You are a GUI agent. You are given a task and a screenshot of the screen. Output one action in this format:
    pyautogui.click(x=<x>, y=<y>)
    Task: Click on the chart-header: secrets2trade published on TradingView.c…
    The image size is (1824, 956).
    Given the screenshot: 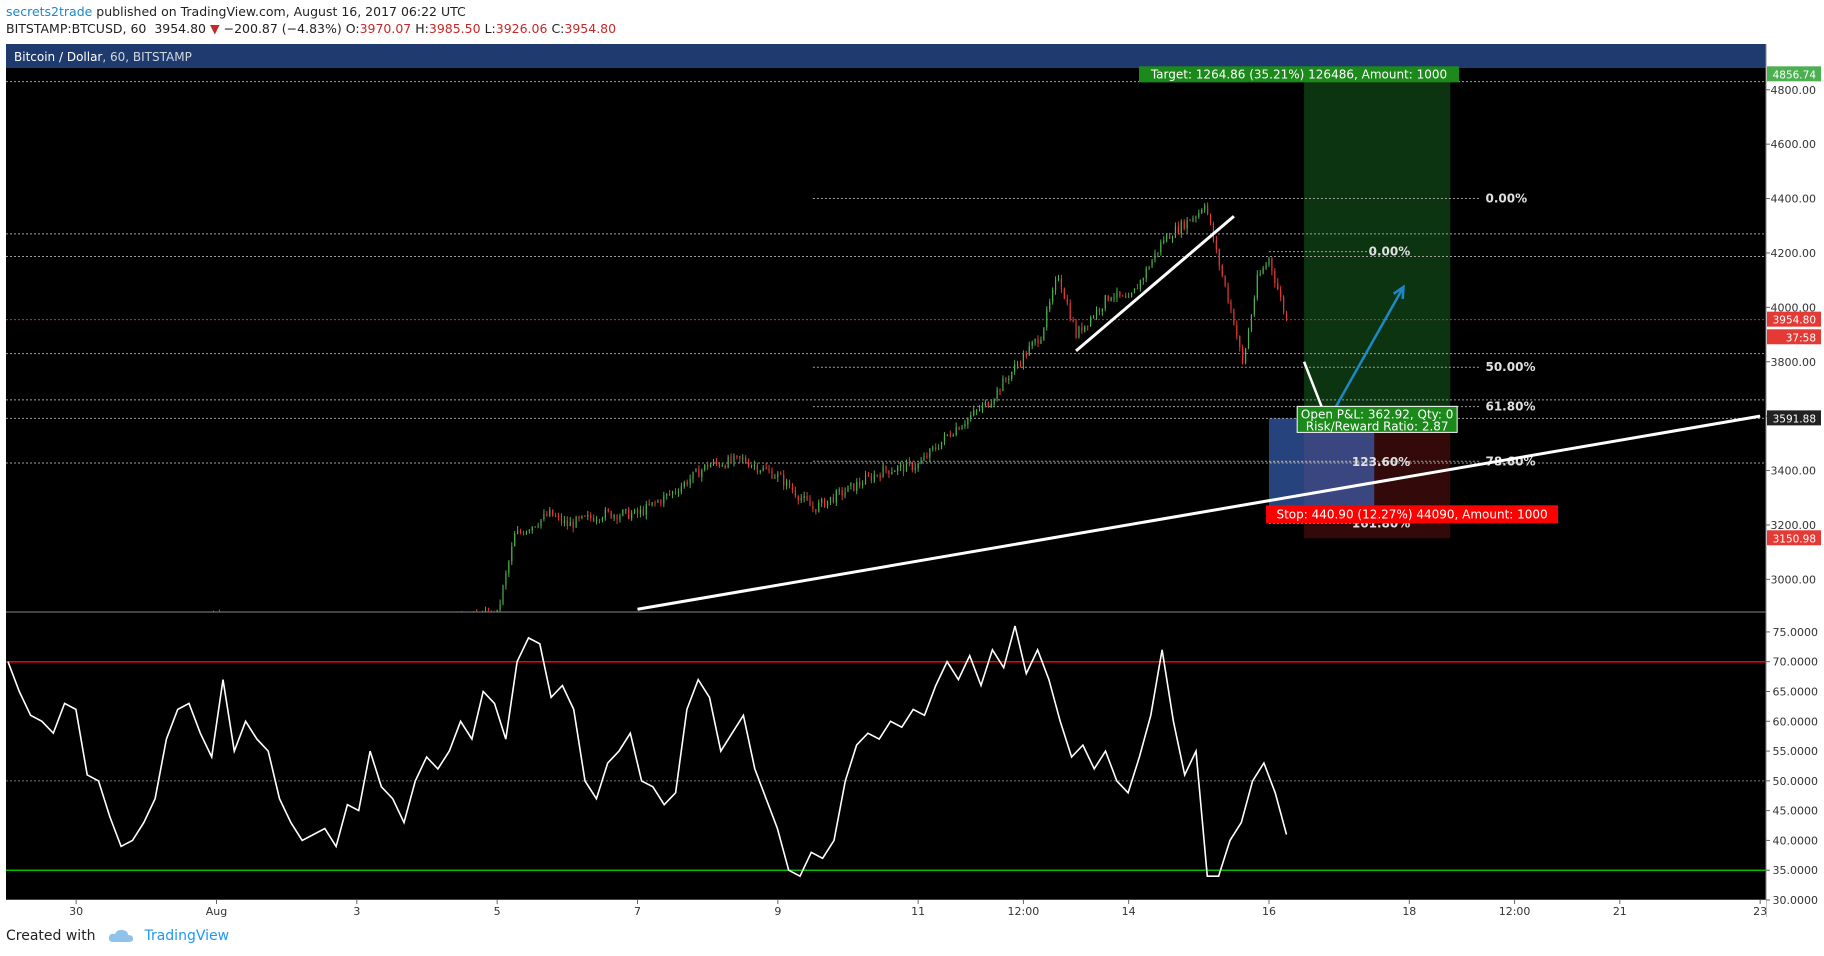 What is the action you would take?
    pyautogui.click(x=911, y=20)
    